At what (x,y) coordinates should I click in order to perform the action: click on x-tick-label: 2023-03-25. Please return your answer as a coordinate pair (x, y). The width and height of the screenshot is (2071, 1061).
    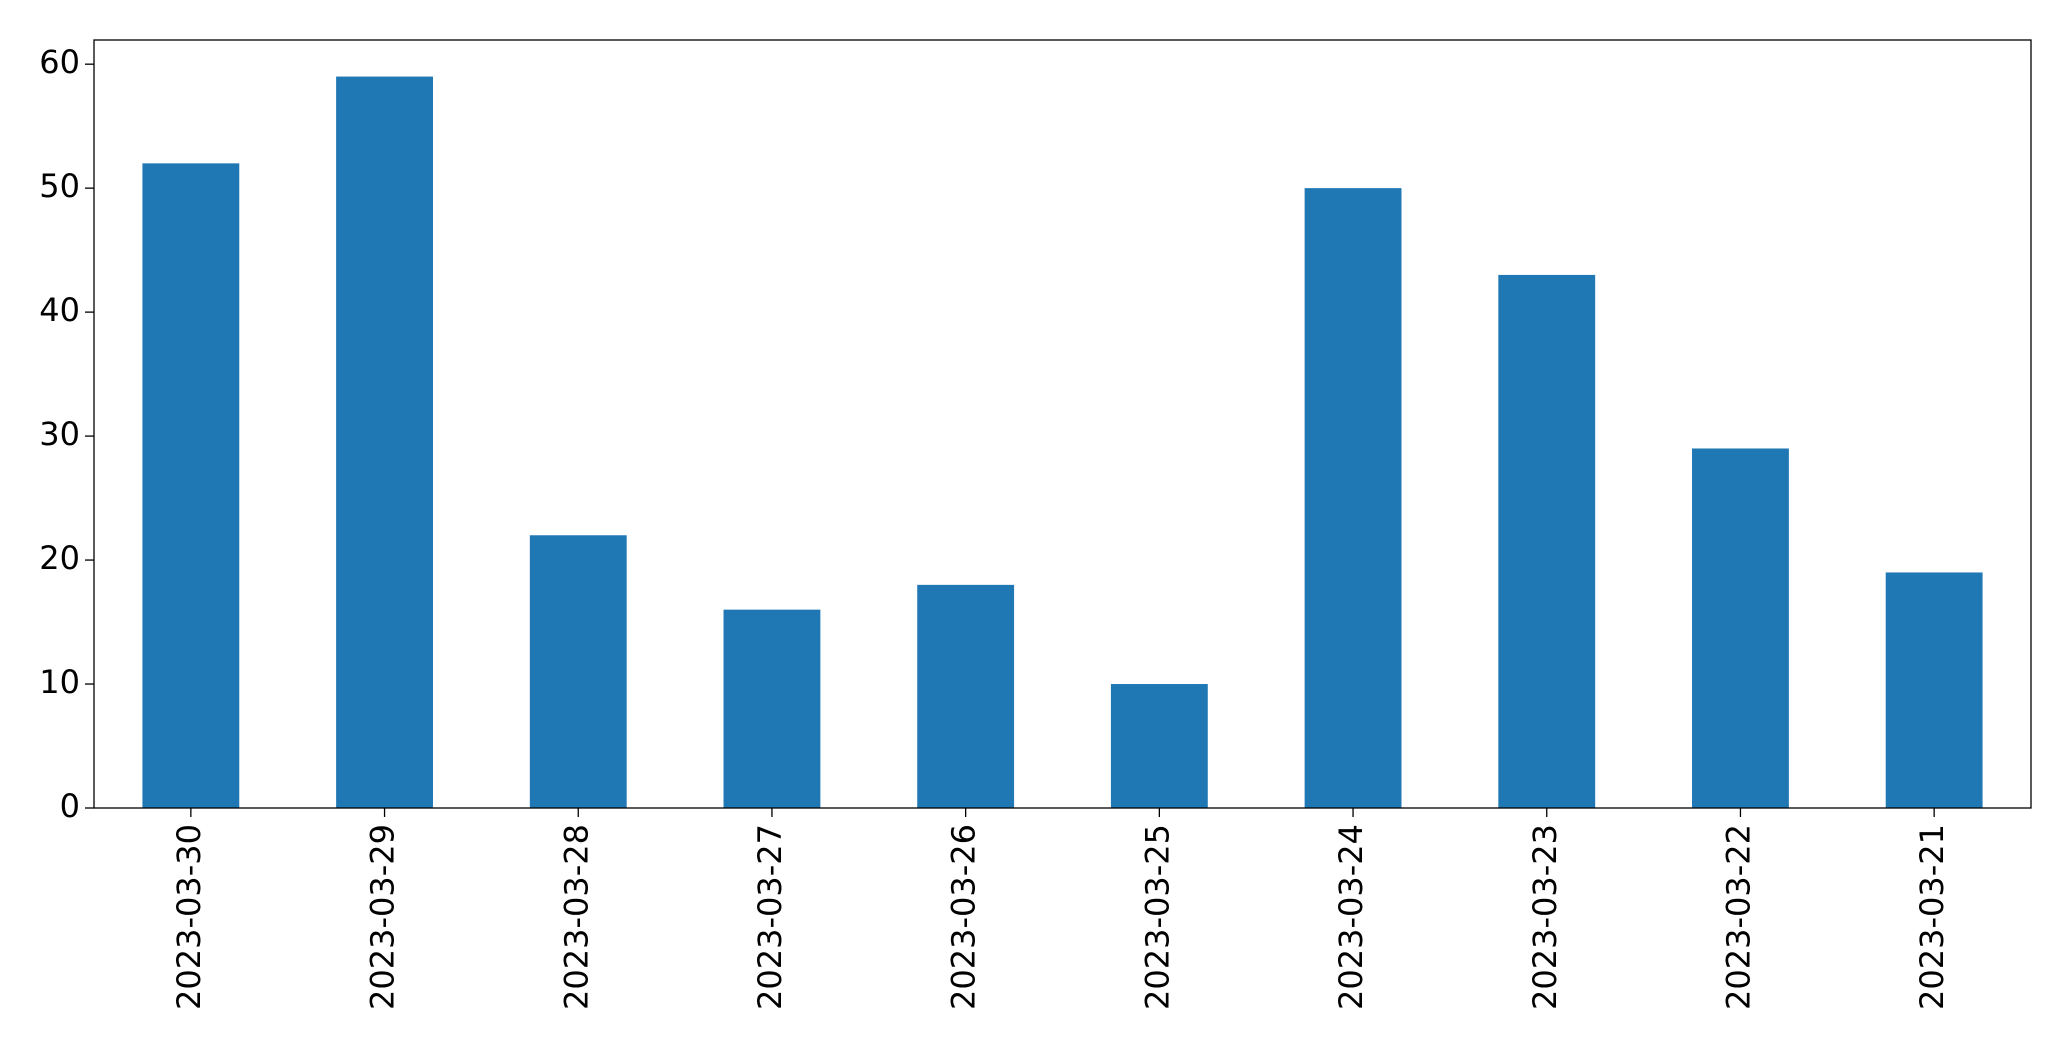
    Looking at the image, I should click on (1157, 917).